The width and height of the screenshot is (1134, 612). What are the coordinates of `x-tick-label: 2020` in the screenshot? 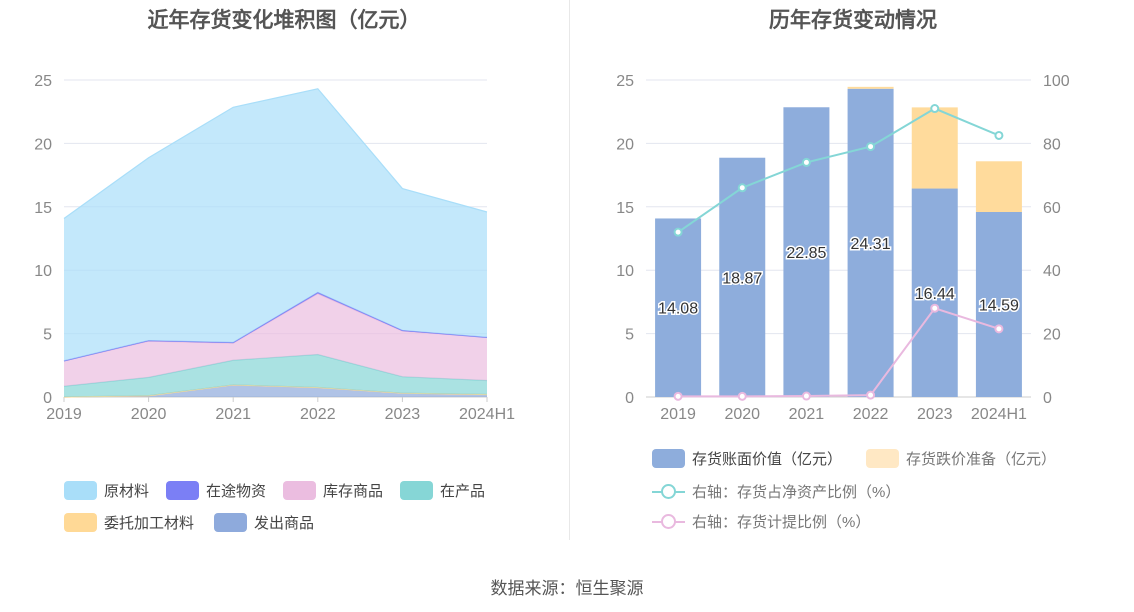 It's located at (149, 414).